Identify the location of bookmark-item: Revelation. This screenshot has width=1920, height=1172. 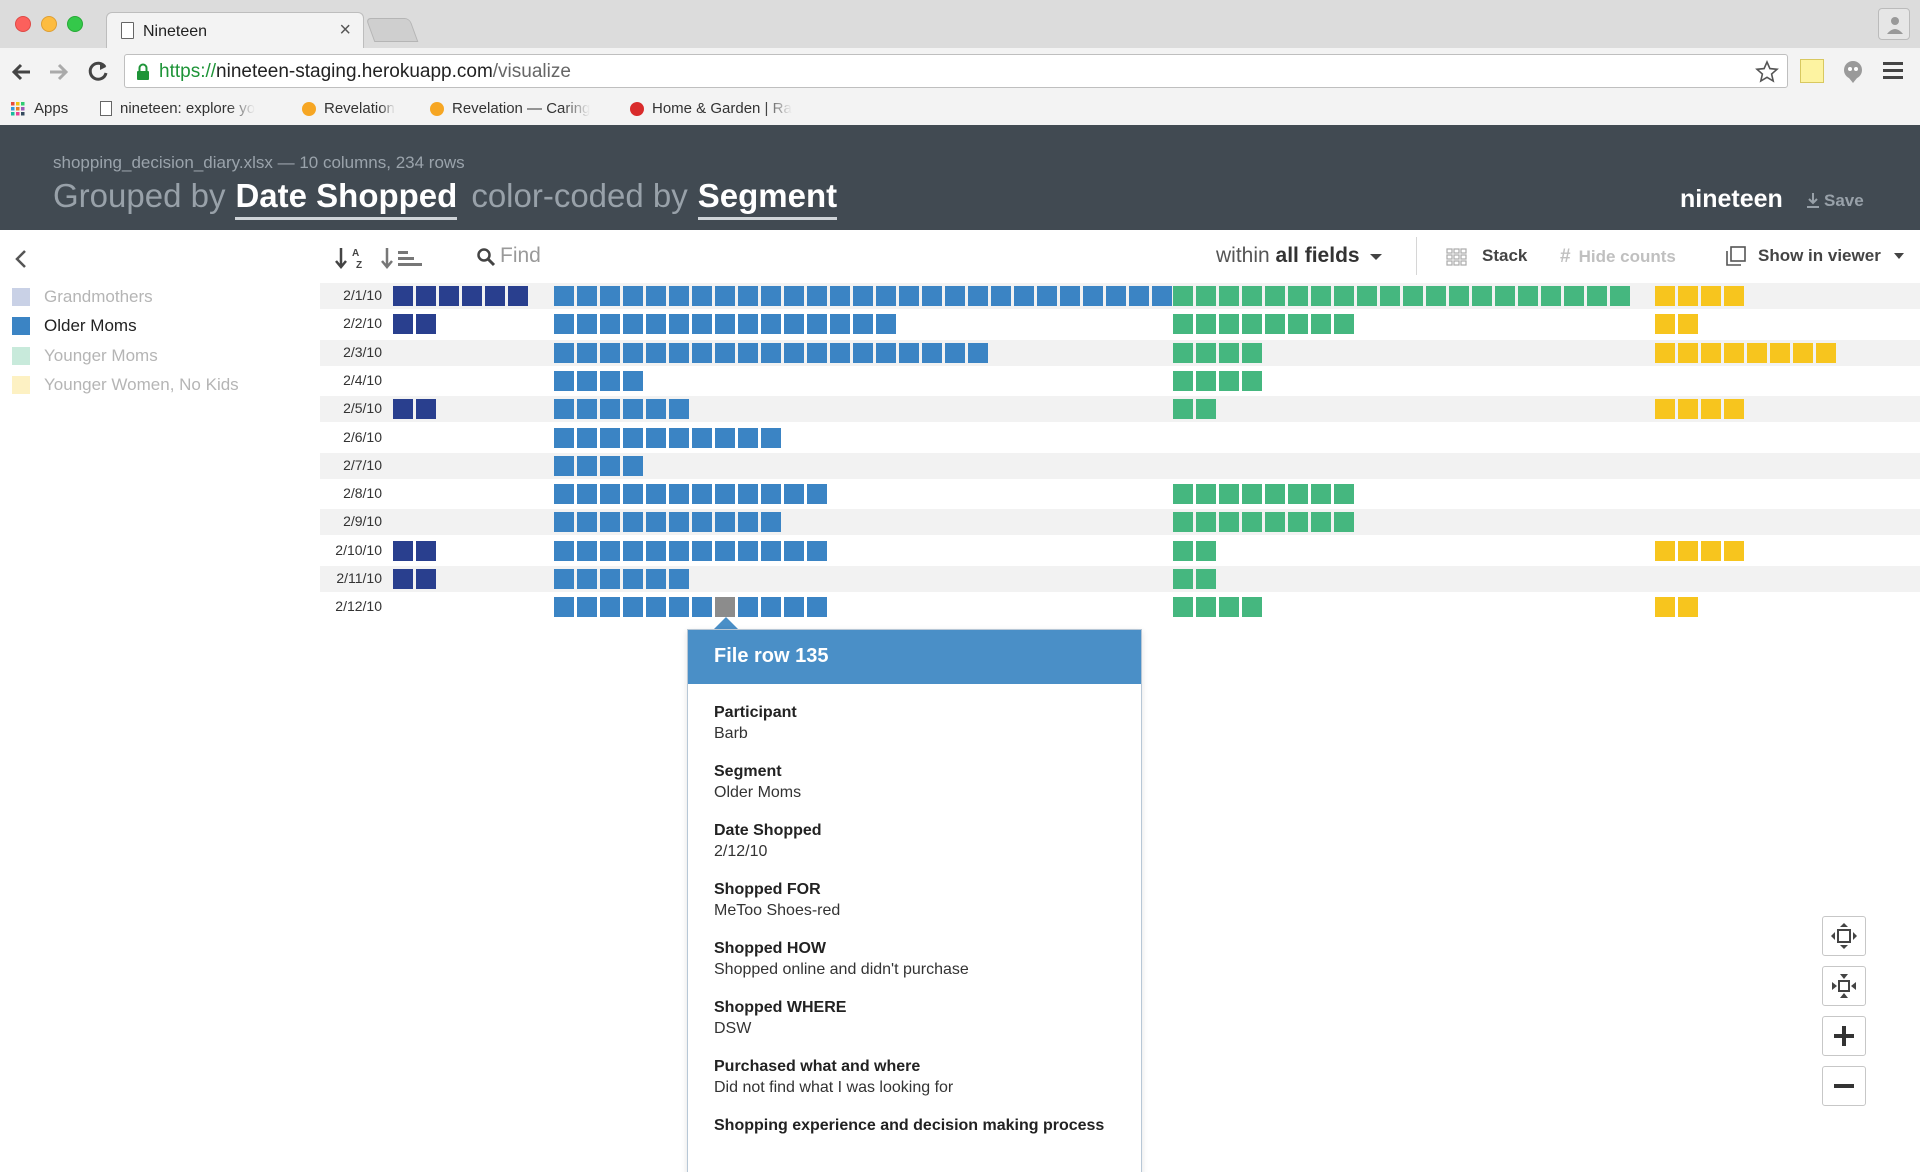
(348, 108).